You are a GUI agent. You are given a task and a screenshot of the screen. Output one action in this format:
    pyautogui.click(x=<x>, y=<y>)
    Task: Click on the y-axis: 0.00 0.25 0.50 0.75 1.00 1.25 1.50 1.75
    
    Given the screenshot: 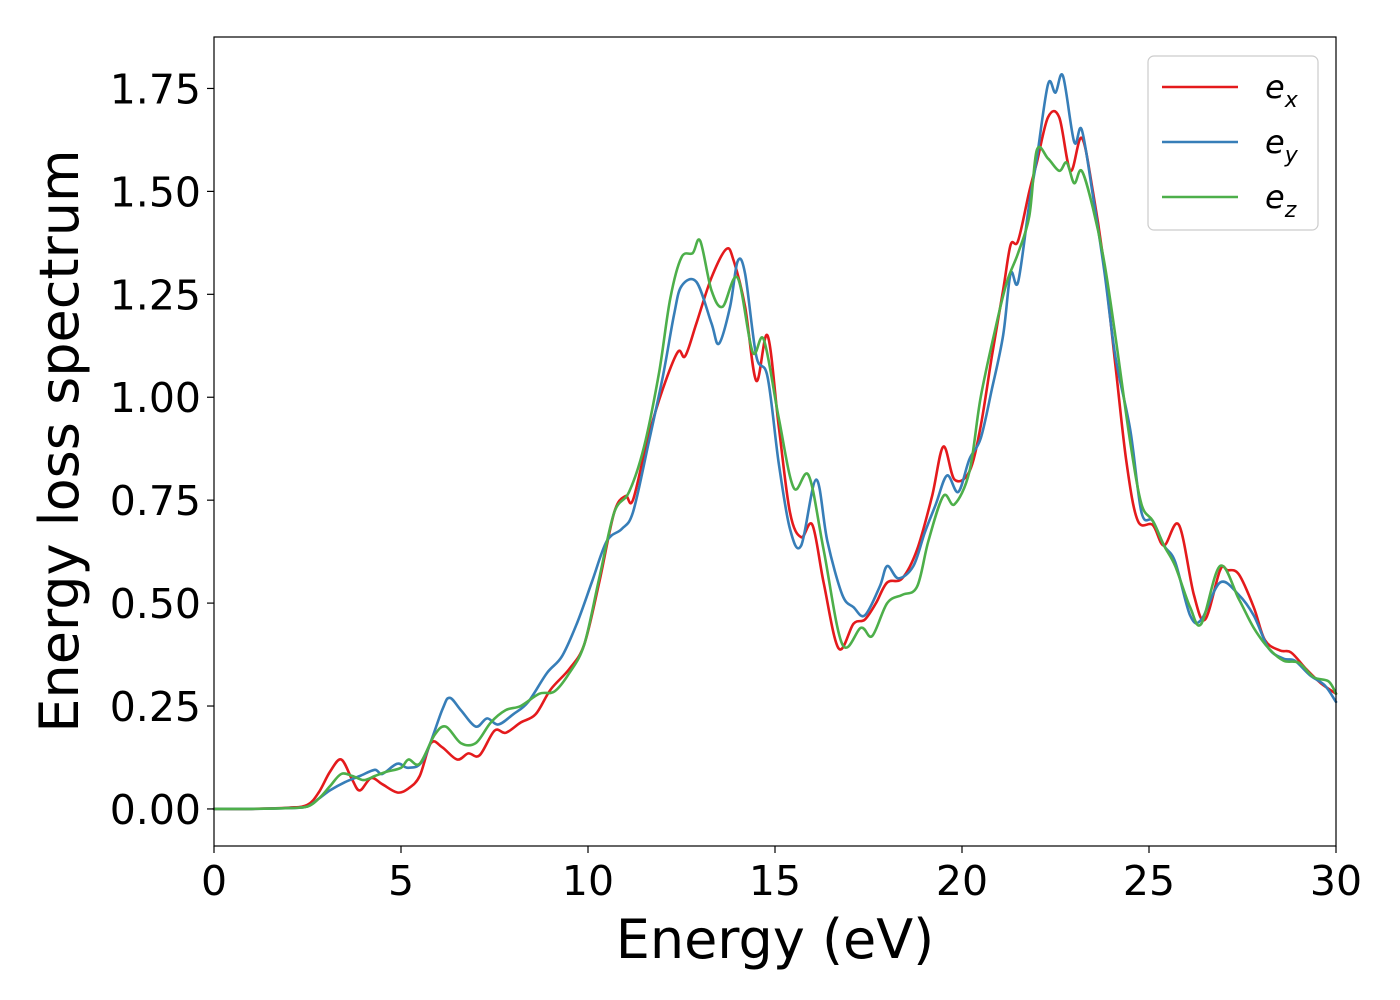 What is the action you would take?
    pyautogui.click(x=162, y=449)
    